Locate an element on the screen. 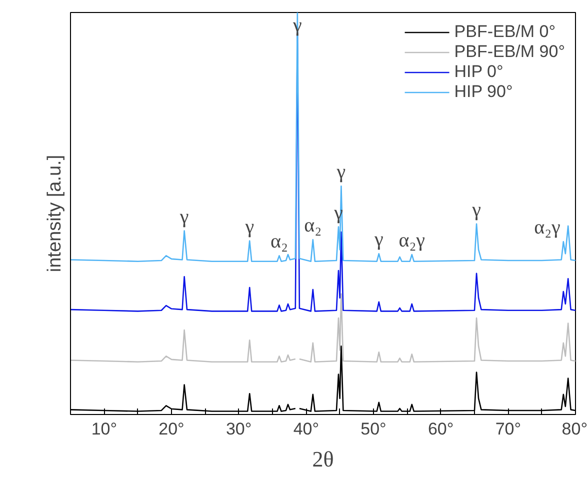 This screenshot has width=587, height=484. legend-label: HIP 0° is located at coordinates (479, 72).